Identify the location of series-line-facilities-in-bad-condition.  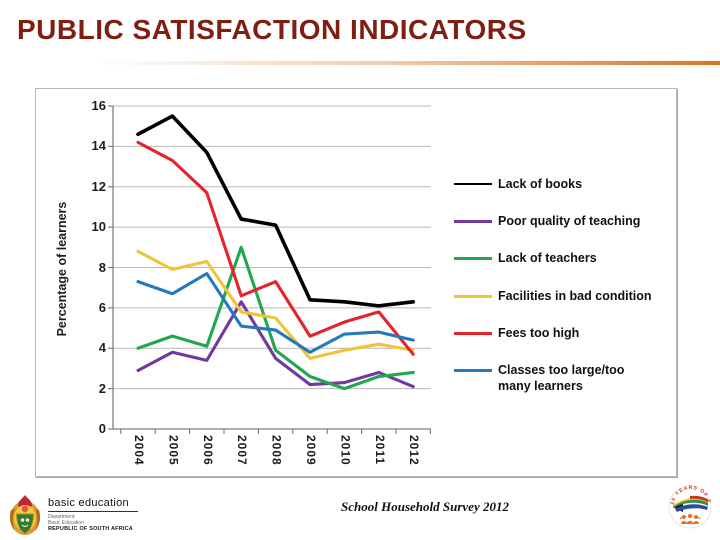
(275, 304).